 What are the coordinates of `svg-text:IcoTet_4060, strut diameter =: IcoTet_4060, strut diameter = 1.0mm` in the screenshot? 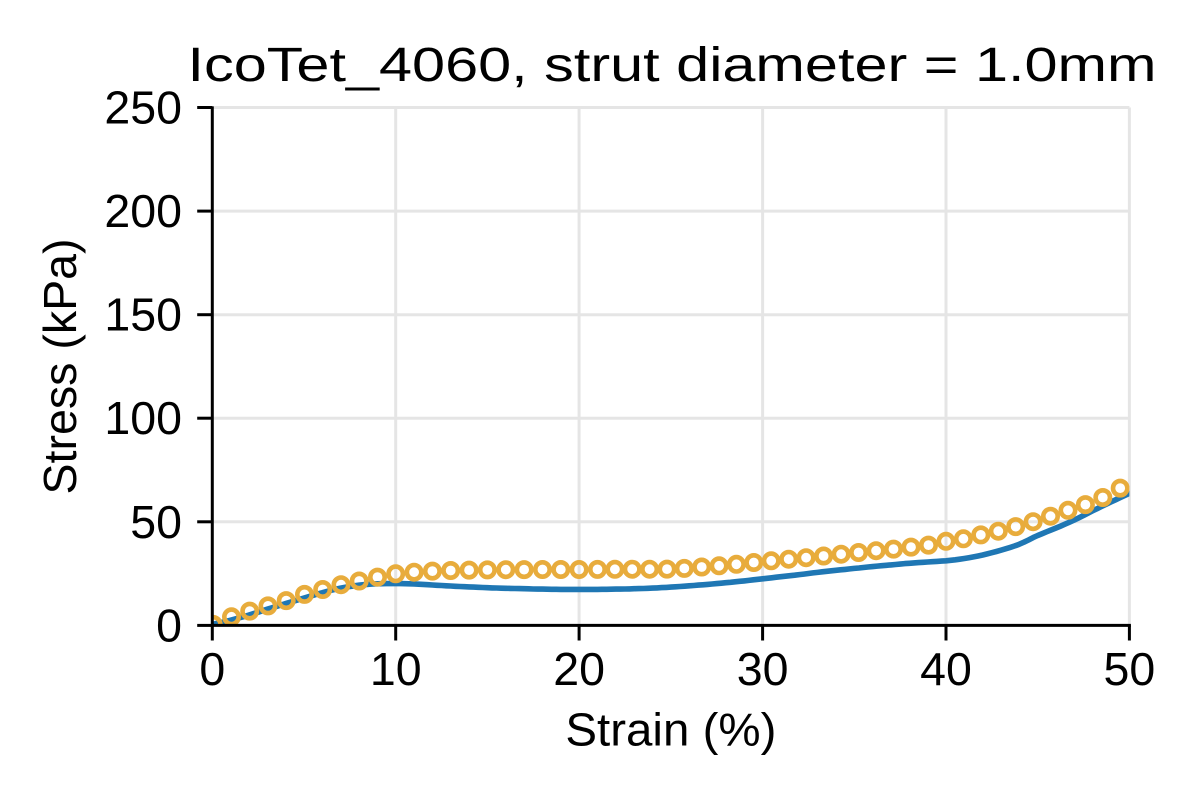 It's located at (672, 65).